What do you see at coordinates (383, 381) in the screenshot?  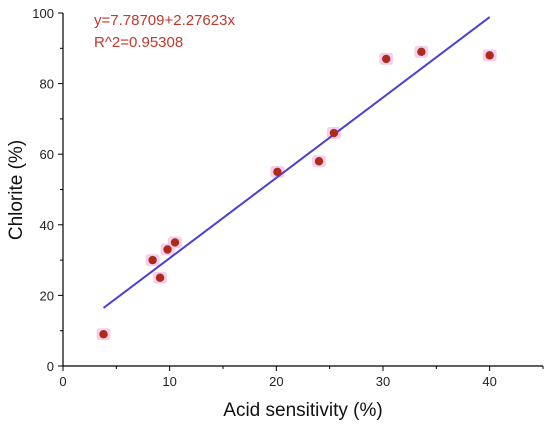 I see `x-tick-label: 30` at bounding box center [383, 381].